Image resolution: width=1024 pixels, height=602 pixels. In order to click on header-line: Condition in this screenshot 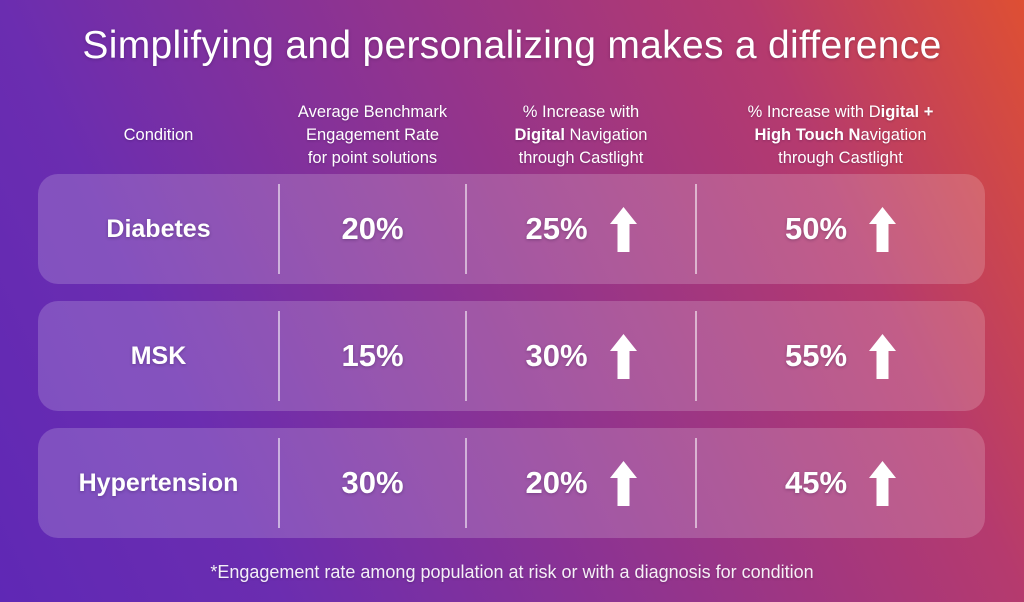, I will do `click(158, 134)`.